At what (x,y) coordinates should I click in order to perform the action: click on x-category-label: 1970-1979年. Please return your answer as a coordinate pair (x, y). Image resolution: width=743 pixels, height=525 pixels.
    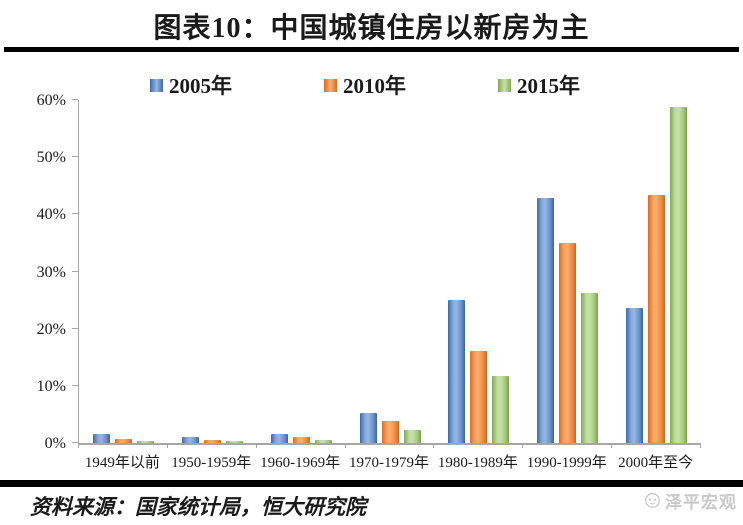
    Looking at the image, I should click on (389, 463).